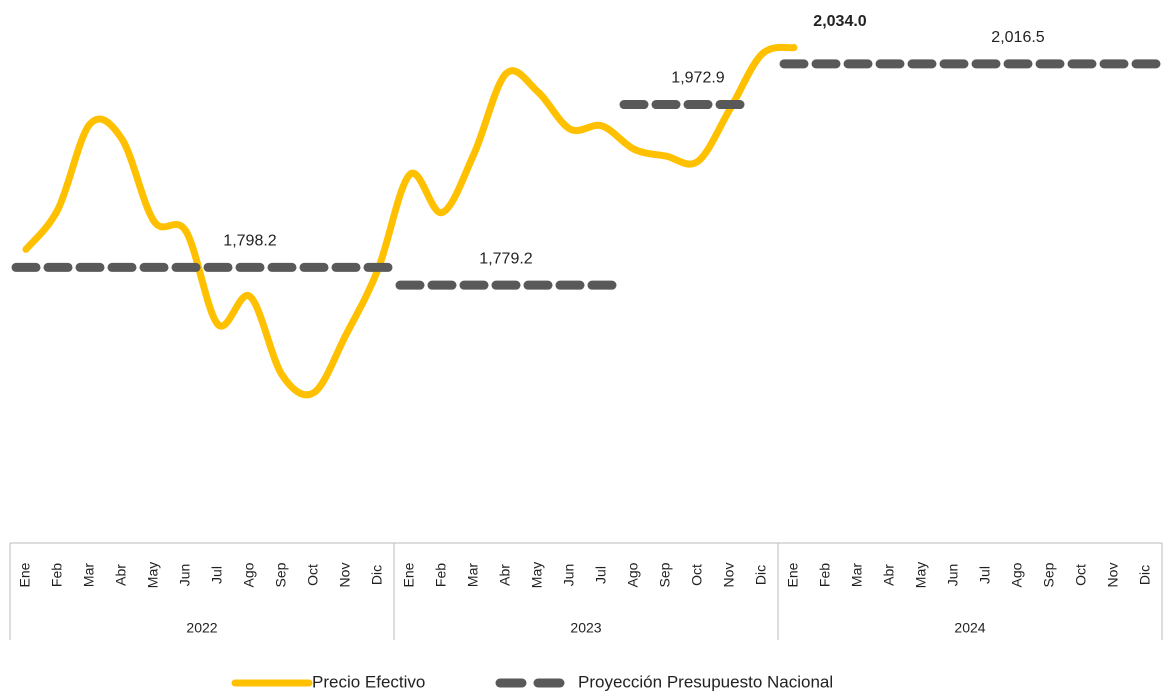 This screenshot has width=1163, height=694. Describe the element at coordinates (705, 681) in the screenshot. I see `legend-label: Proyección Presupuesto Nacional` at that location.